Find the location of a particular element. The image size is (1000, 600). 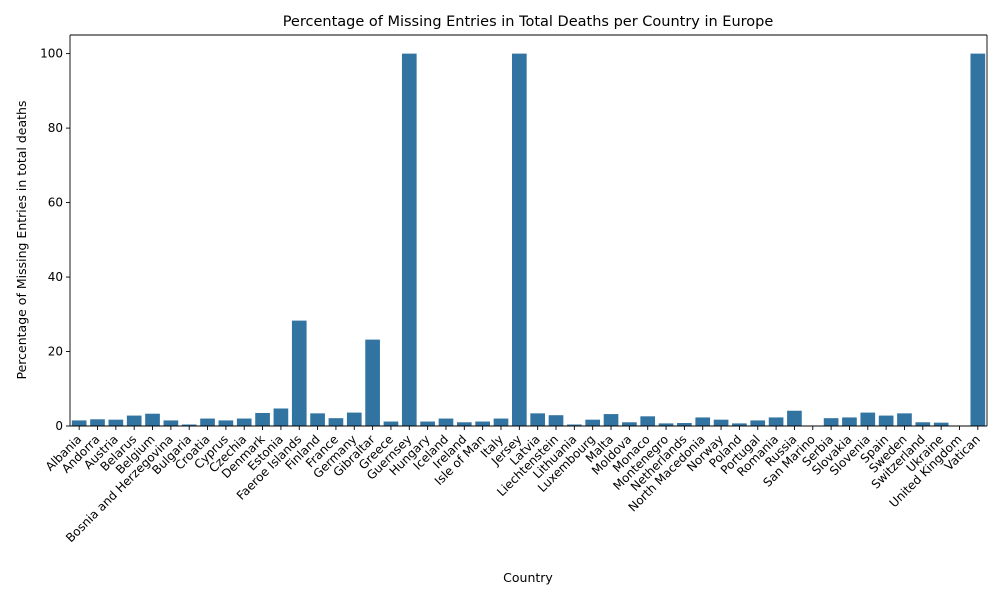

bar-estonia is located at coordinates (281, 417).